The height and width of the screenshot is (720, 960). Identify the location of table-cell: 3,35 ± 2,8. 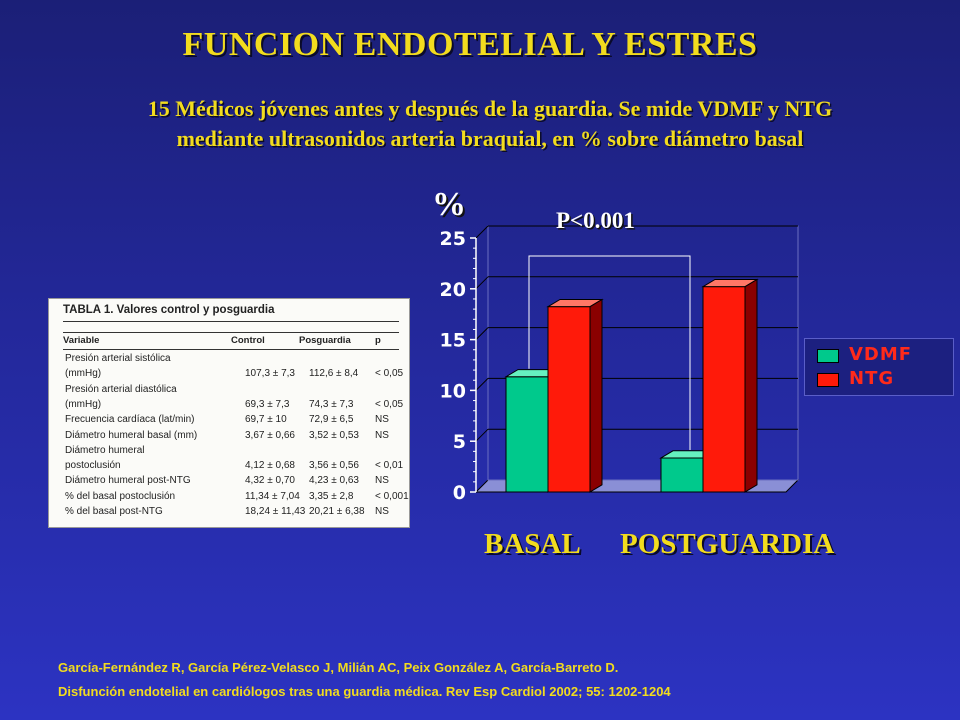
(331, 496).